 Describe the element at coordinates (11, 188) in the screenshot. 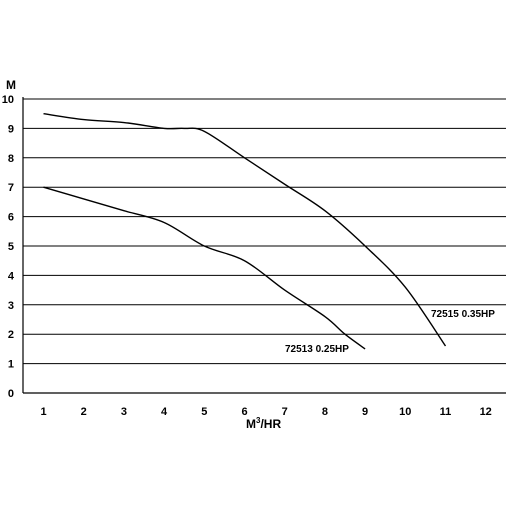

I see `y-tick-label: 7` at that location.